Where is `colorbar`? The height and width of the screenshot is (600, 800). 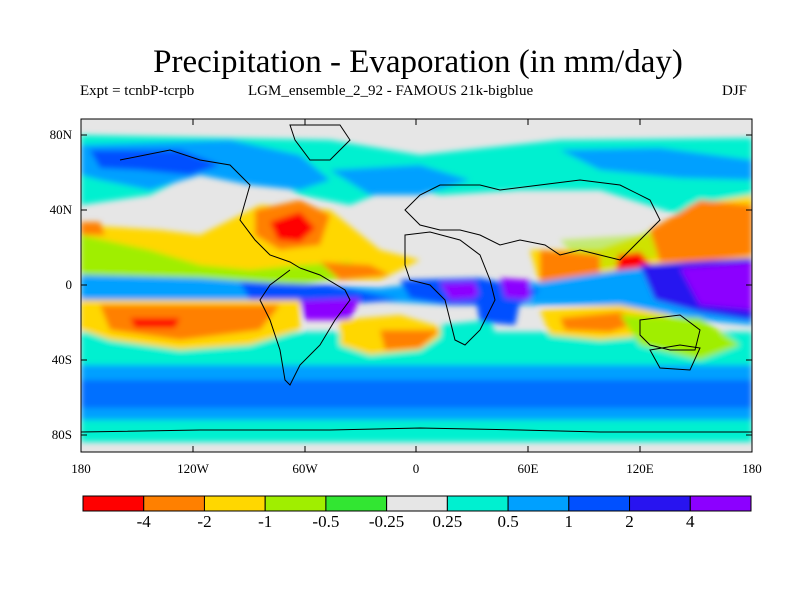
colorbar is located at coordinates (417, 503).